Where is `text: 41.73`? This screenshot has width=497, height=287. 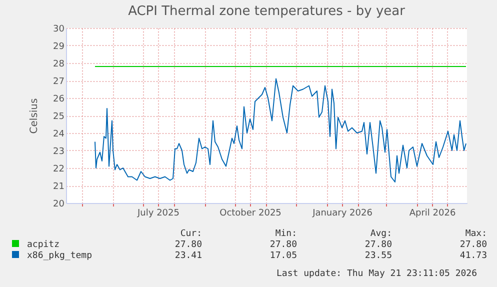 text: 41.73 is located at coordinates (472, 256).